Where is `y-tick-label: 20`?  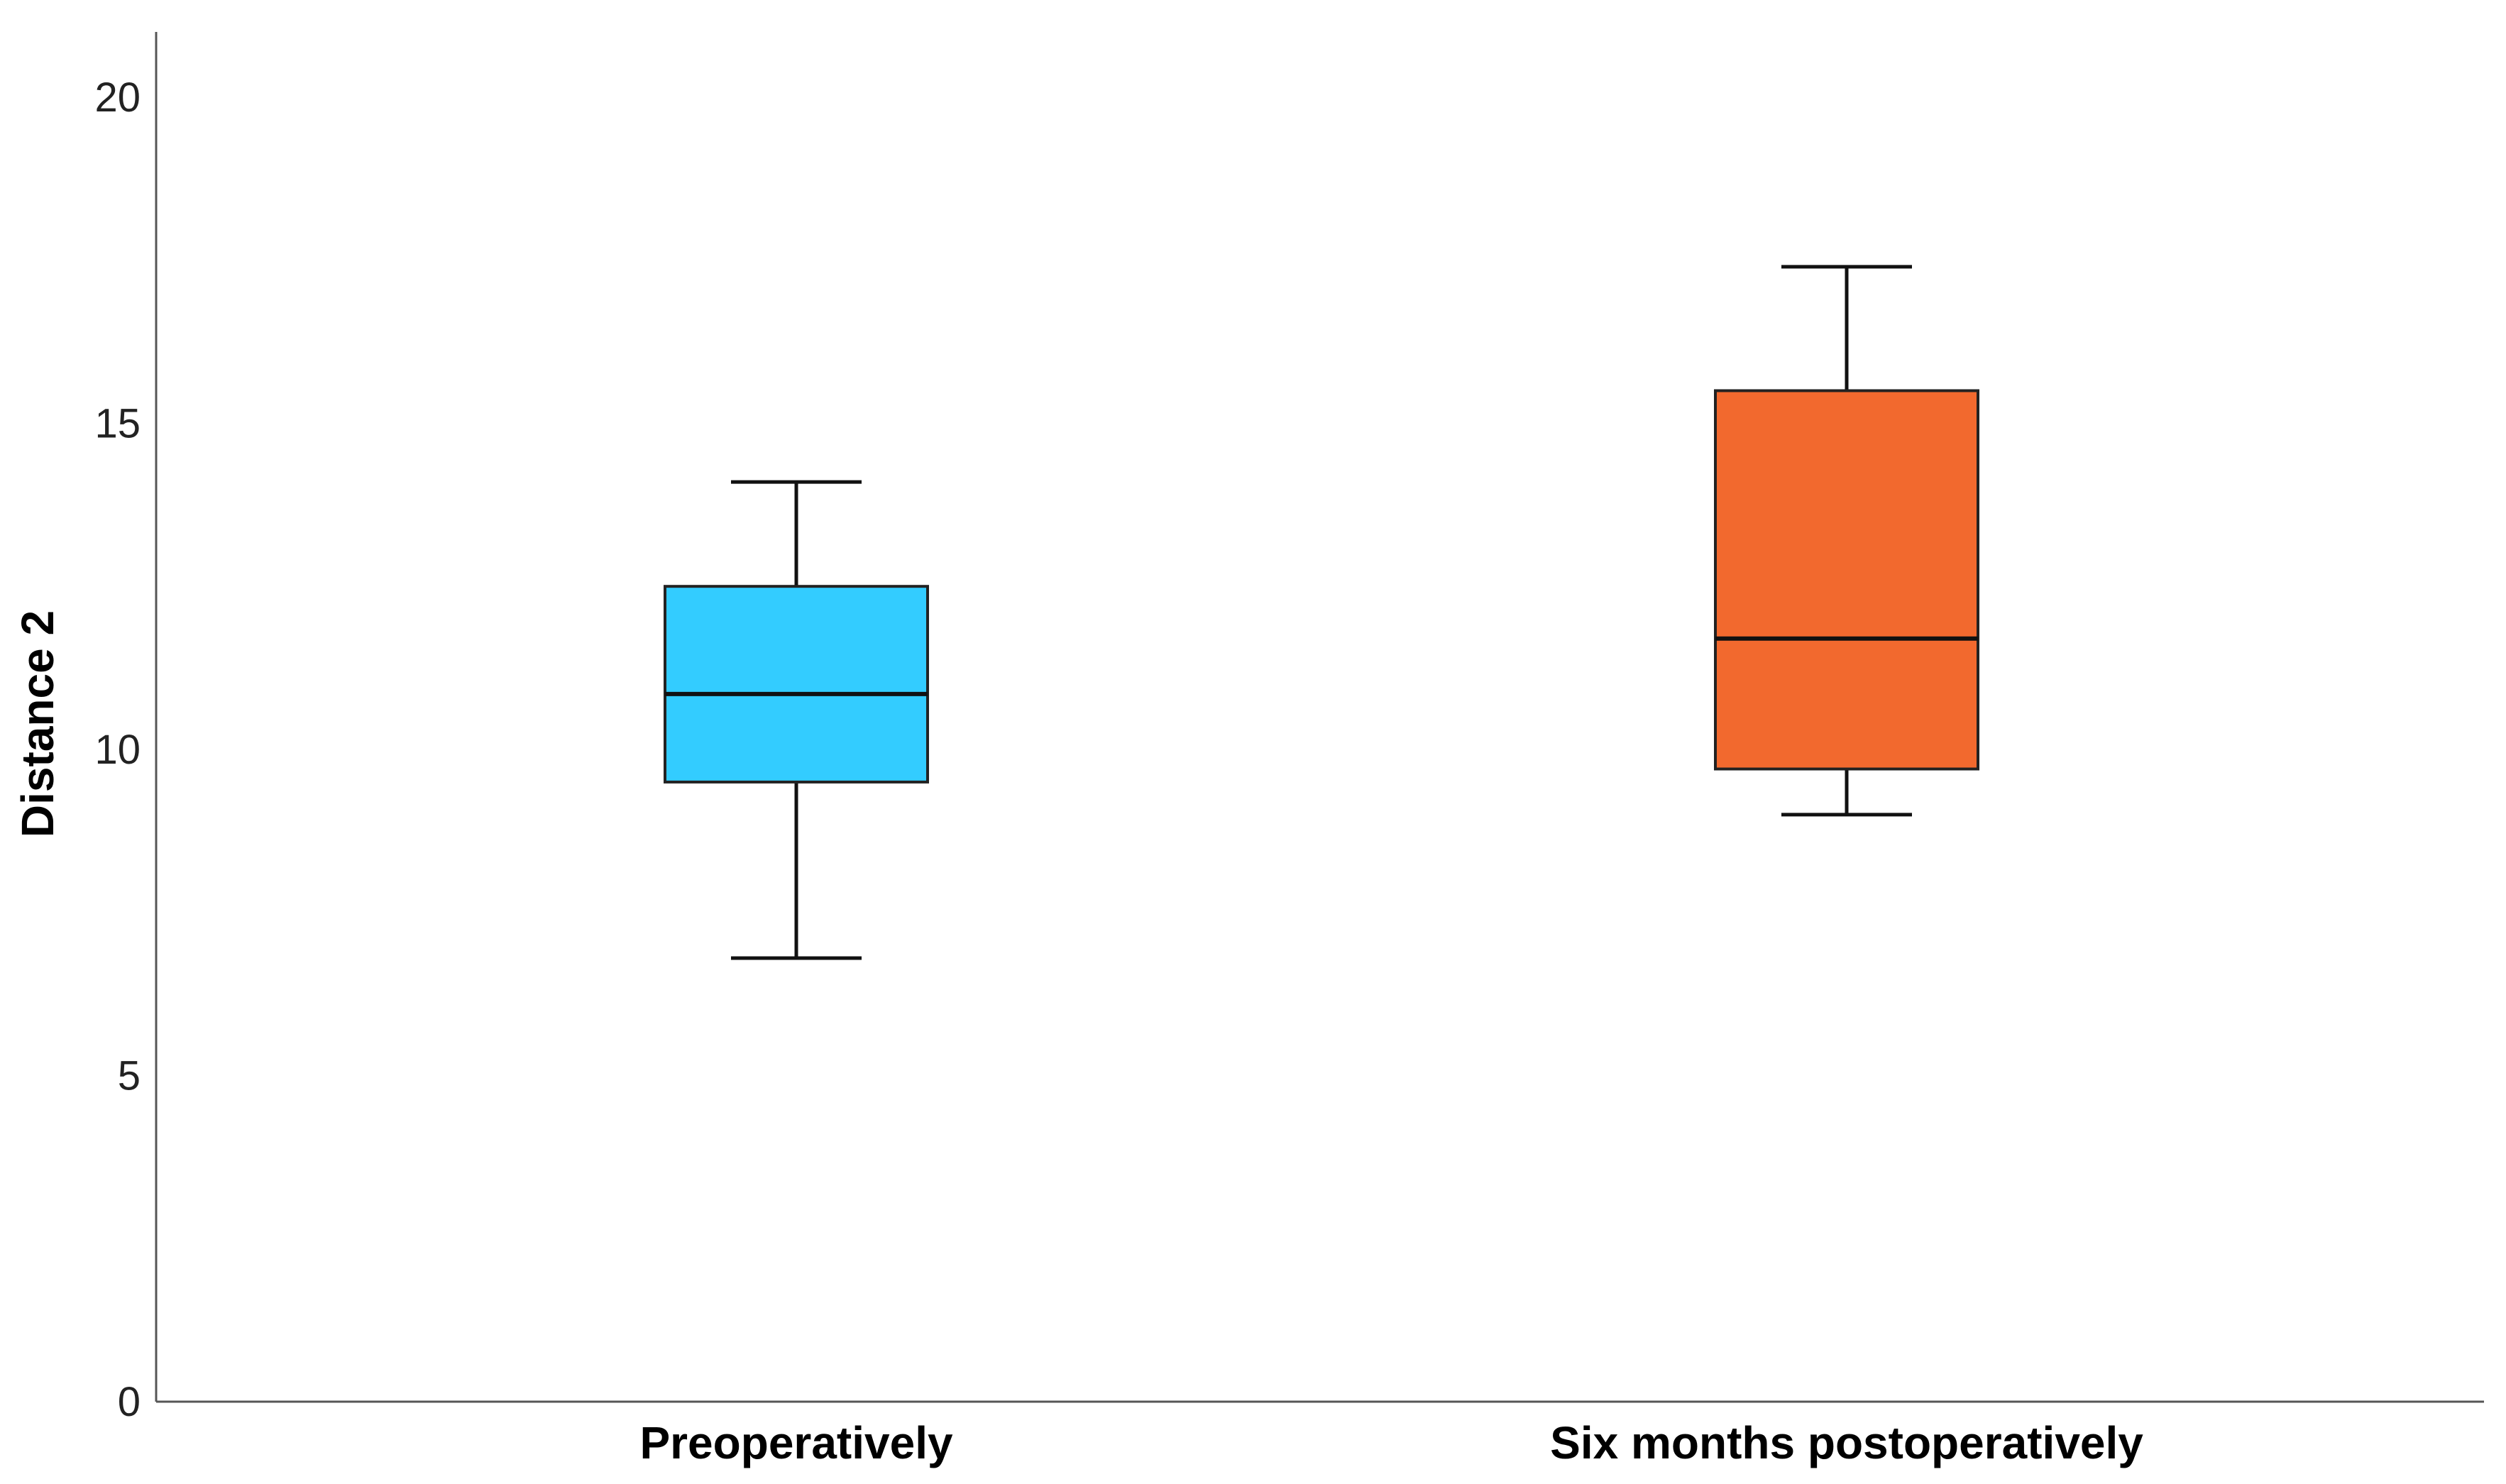 y-tick-label: 20 is located at coordinates (117, 98).